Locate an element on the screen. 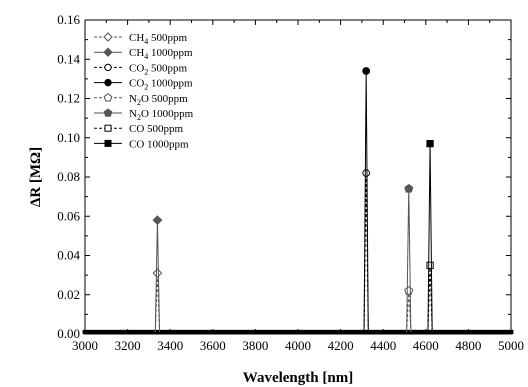 The image size is (528, 387). y-tick-label: 0.00 is located at coordinates (68, 333).